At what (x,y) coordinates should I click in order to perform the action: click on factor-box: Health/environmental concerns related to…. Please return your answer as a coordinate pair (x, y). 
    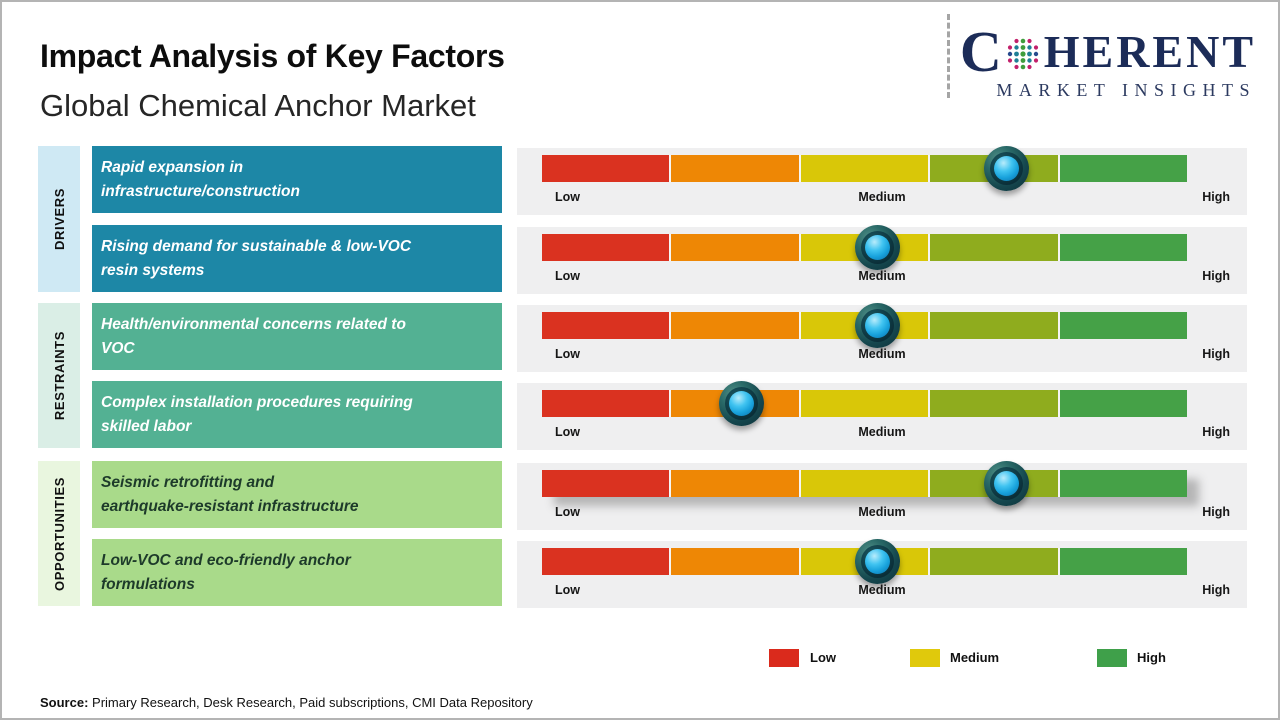
    Looking at the image, I should click on (297, 336).